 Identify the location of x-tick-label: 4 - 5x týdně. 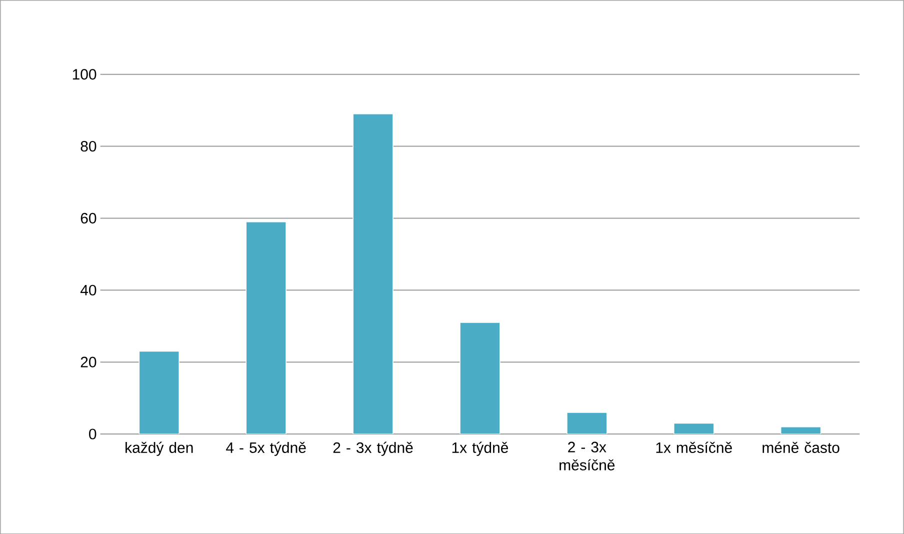
(266, 449).